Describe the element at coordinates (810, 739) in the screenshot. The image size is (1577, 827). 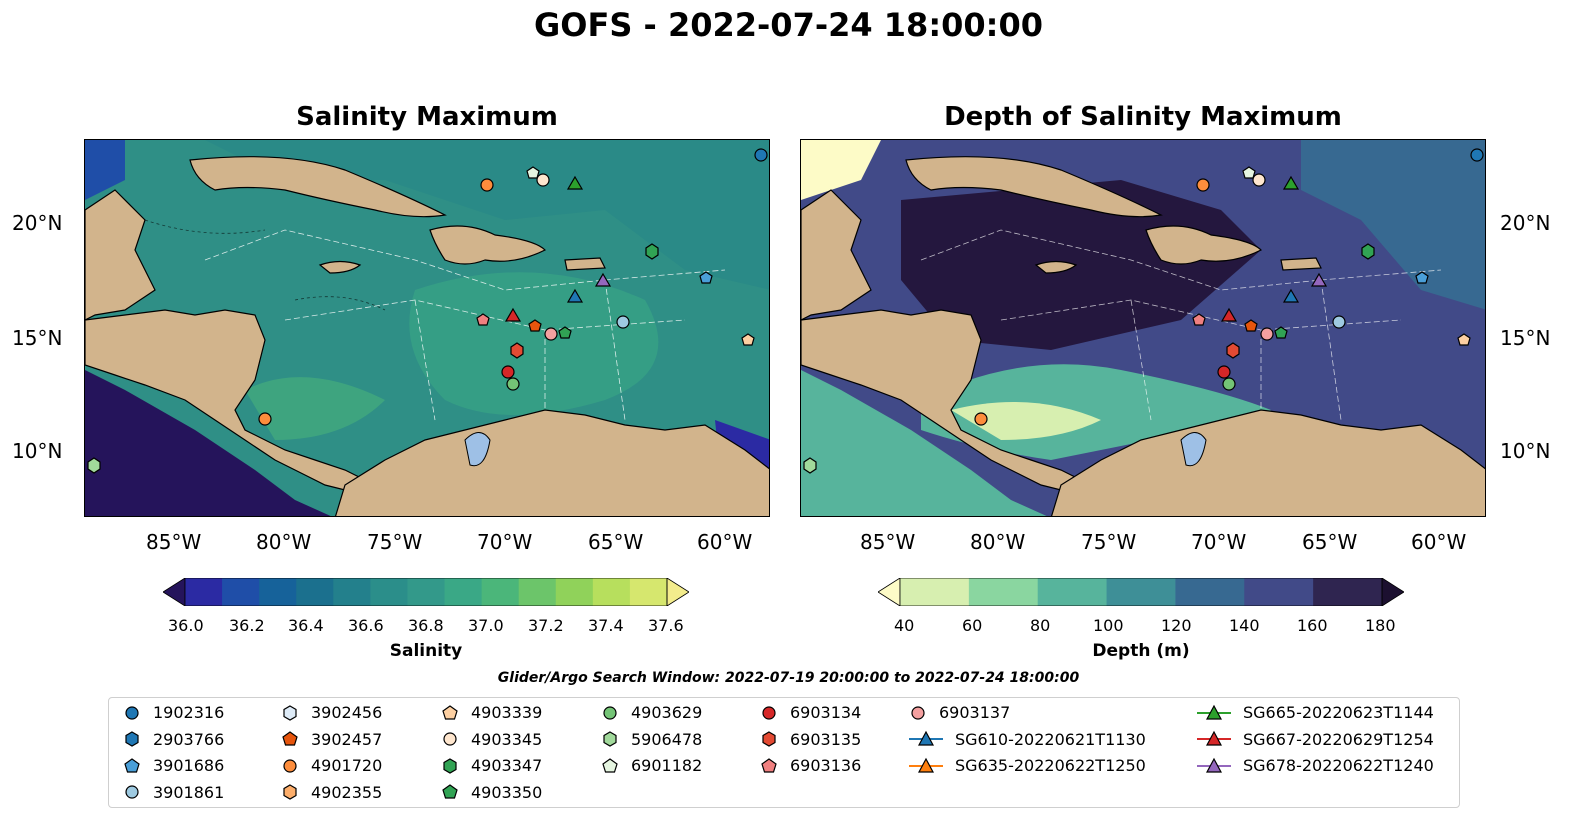
I see `legend-item: 6903135` at that location.